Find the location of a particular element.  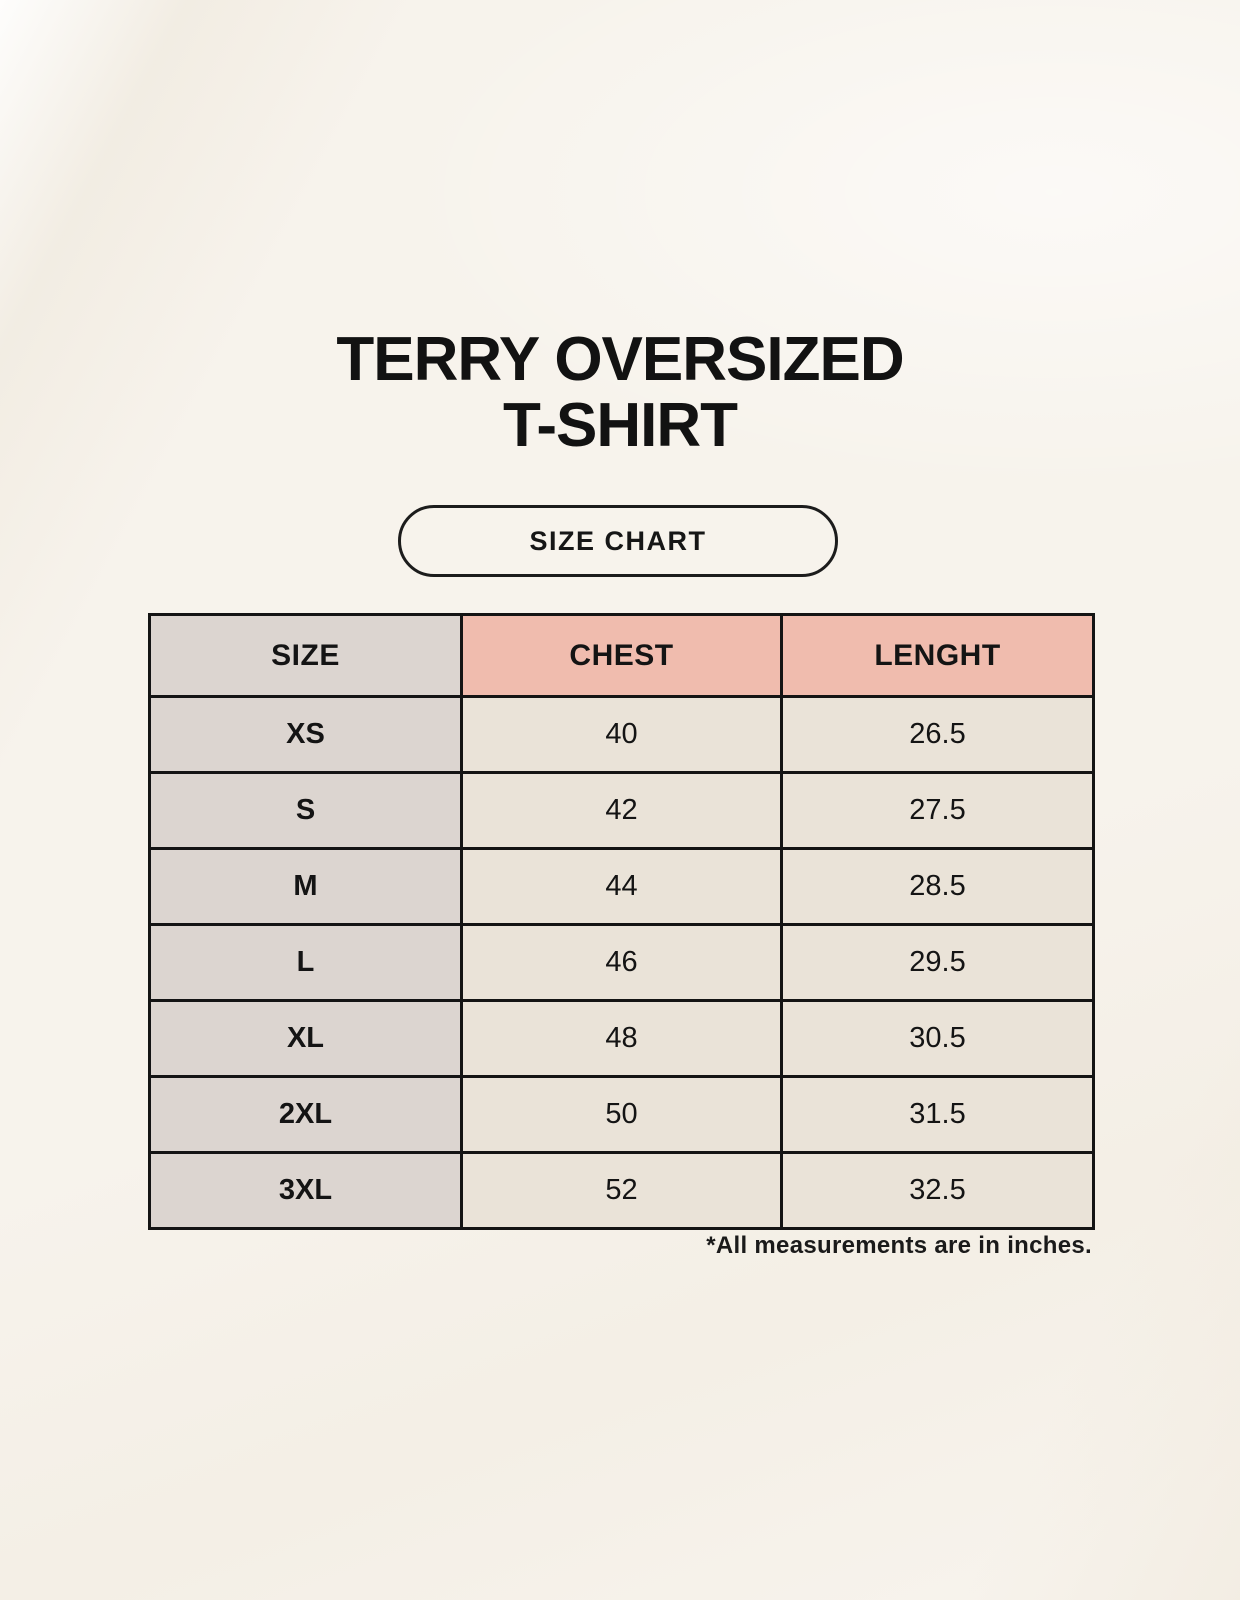

title-line-2: T-SHIRT is located at coordinates (620, 425).